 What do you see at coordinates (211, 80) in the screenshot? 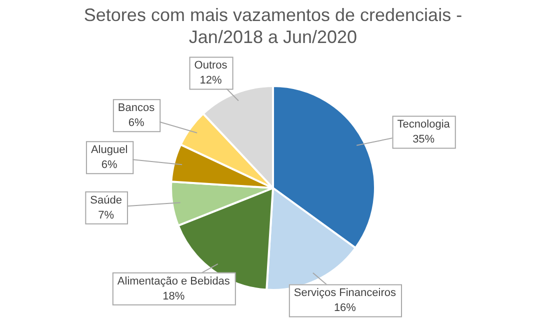
I see `data-label: 12%` at bounding box center [211, 80].